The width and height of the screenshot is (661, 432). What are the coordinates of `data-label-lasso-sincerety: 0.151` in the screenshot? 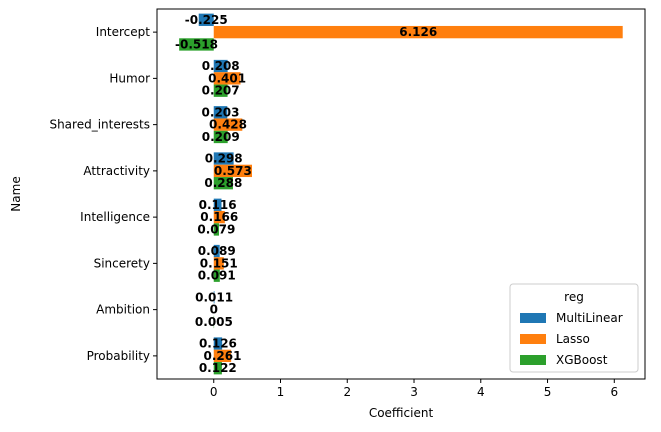 It's located at (219, 263).